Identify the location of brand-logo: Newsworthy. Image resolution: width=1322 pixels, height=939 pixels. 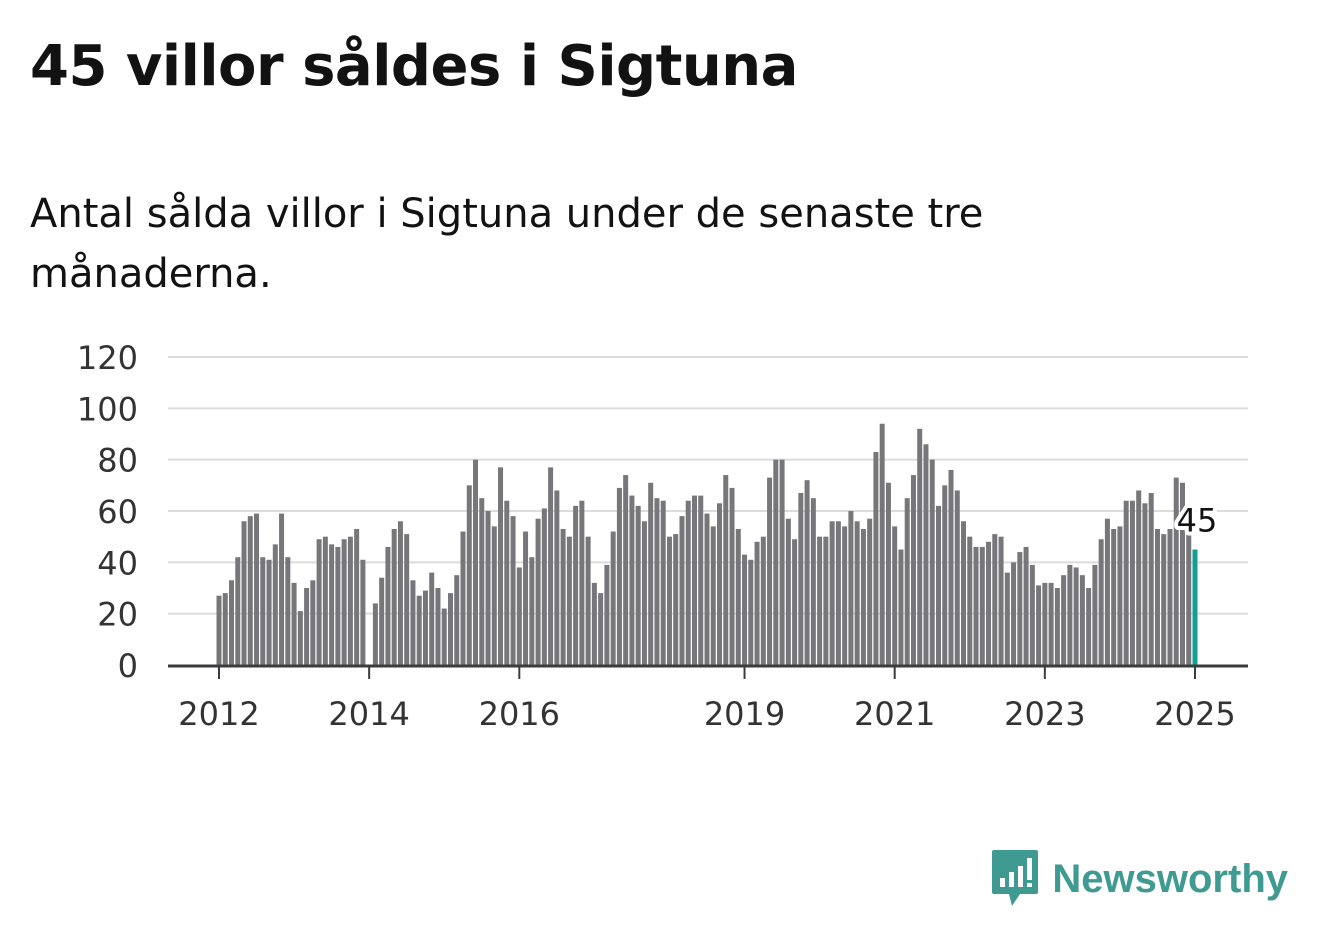
(1139, 879).